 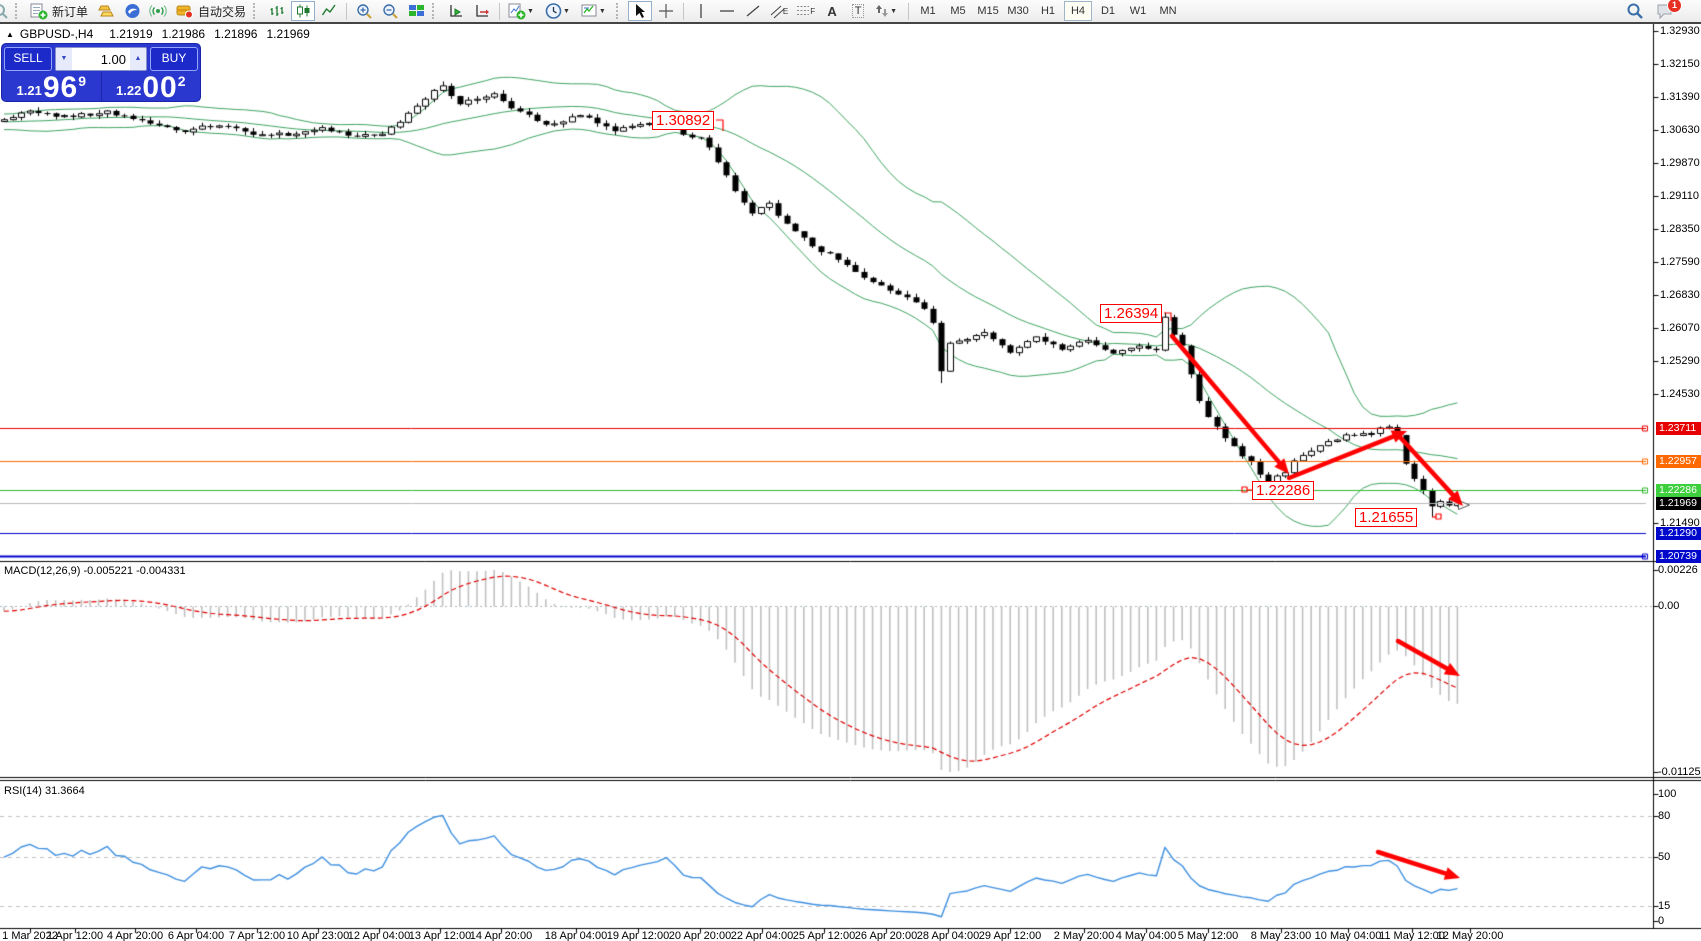 I want to click on auto-scroll-icon, so click(x=456, y=11).